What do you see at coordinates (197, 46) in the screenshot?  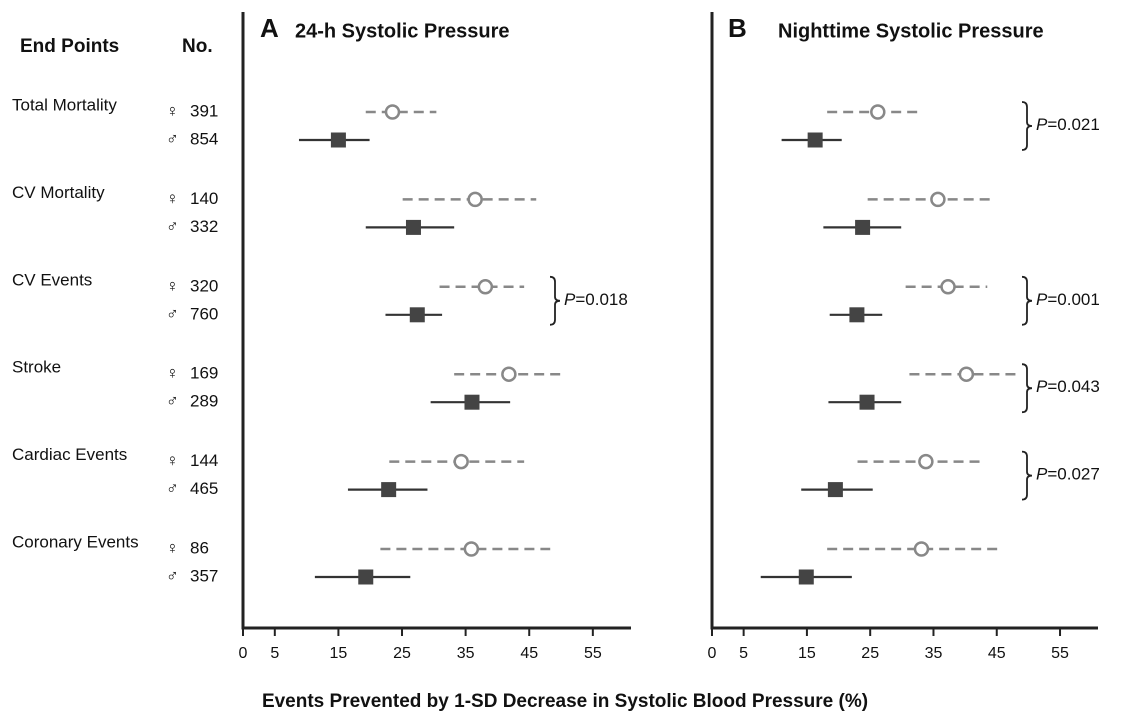 I see `header-no: No.` at bounding box center [197, 46].